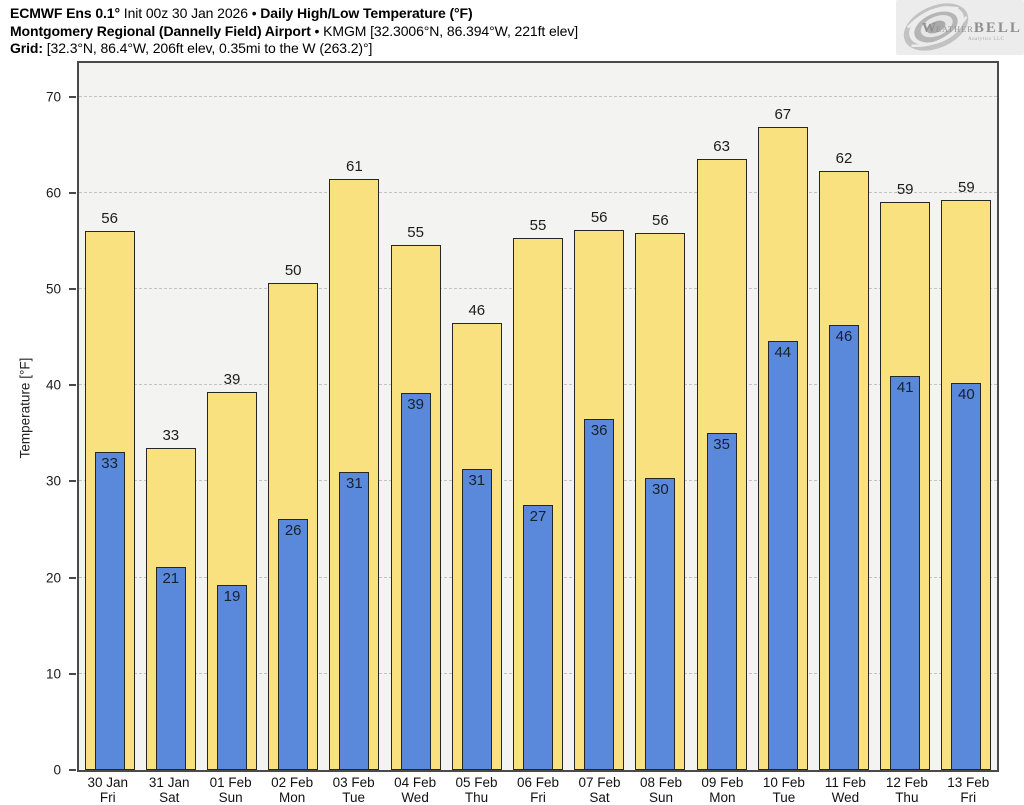 This screenshot has height=805, width=1024. Describe the element at coordinates (844, 336) in the screenshot. I see `low-value-label: 46` at that location.